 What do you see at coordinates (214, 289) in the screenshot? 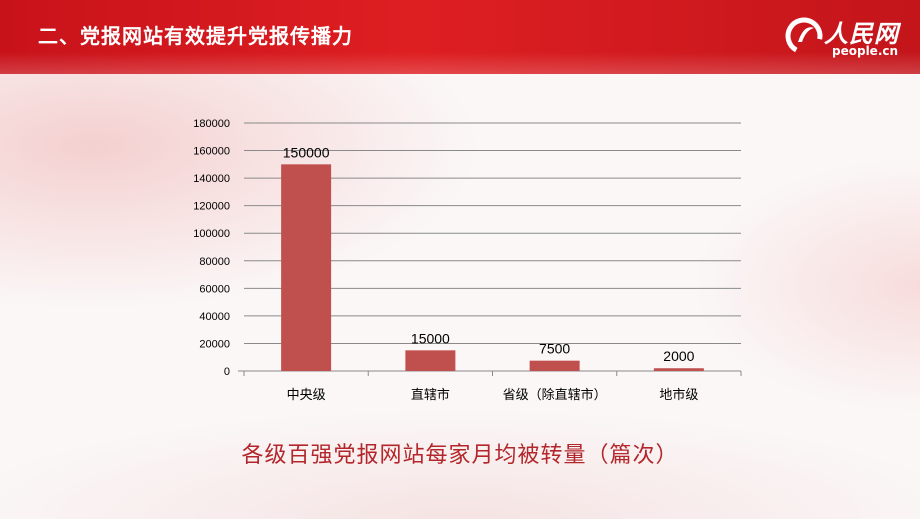
I see `y-tick-label: 60000` at bounding box center [214, 289].